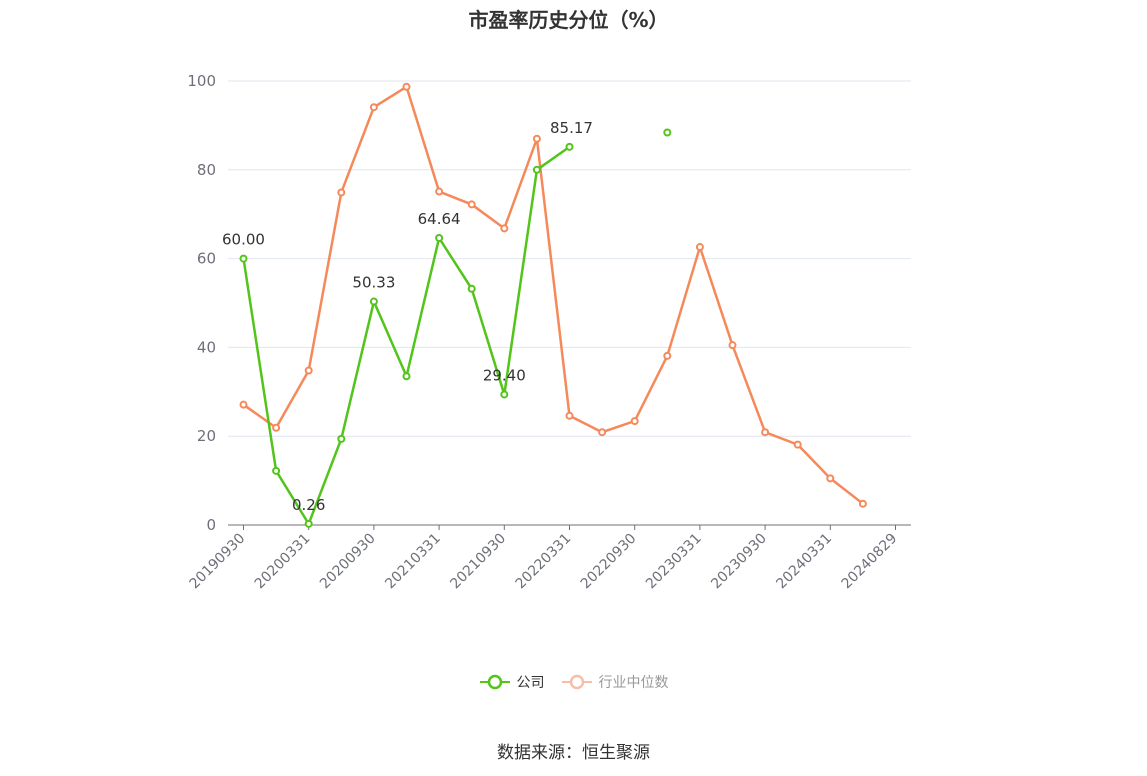  Describe the element at coordinates (494, 682) in the screenshot. I see `legend-company-marker` at that location.